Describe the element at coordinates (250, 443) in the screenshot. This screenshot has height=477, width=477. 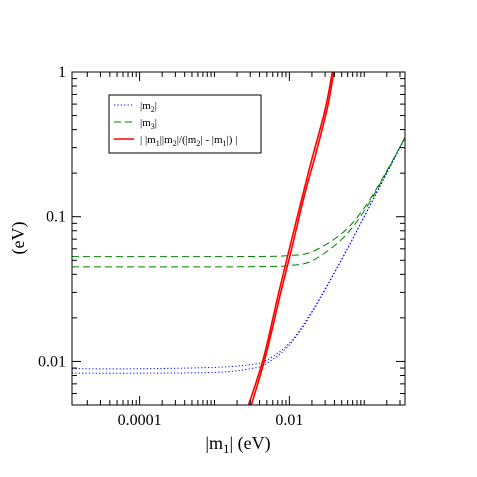
I see `x-axis-label-post: | (eV)` at that location.